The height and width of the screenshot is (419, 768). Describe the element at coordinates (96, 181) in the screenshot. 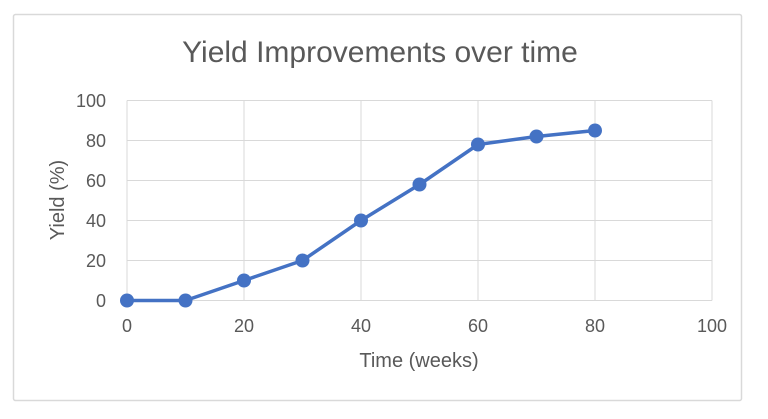

I see `y-tick-label: 60` at that location.